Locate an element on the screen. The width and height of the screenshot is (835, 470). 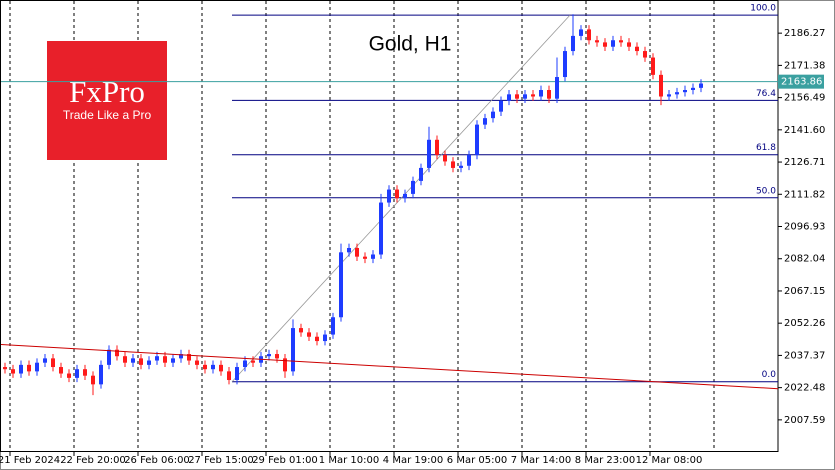
x-tick-label: 21 Feb 2024 is located at coordinates (30, 460).